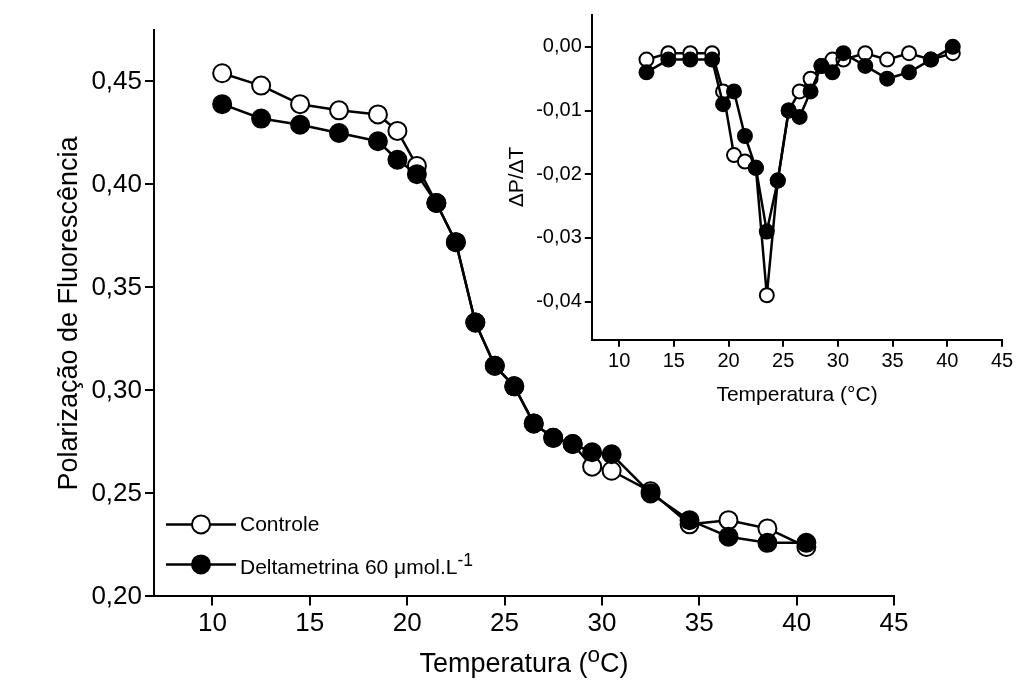  I want to click on y-tick-label: -0,04, so click(559, 300).